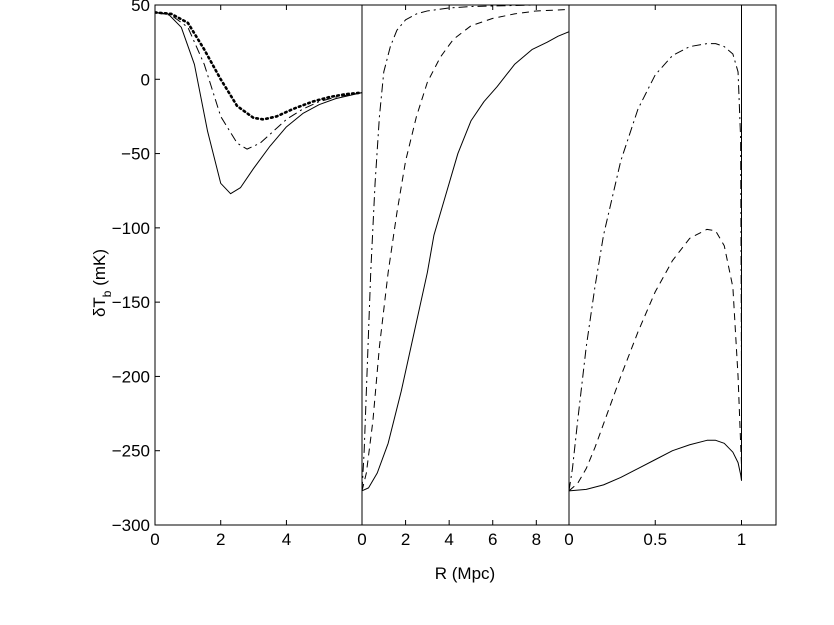  I want to click on left-series-solid-line, so click(258, 103).